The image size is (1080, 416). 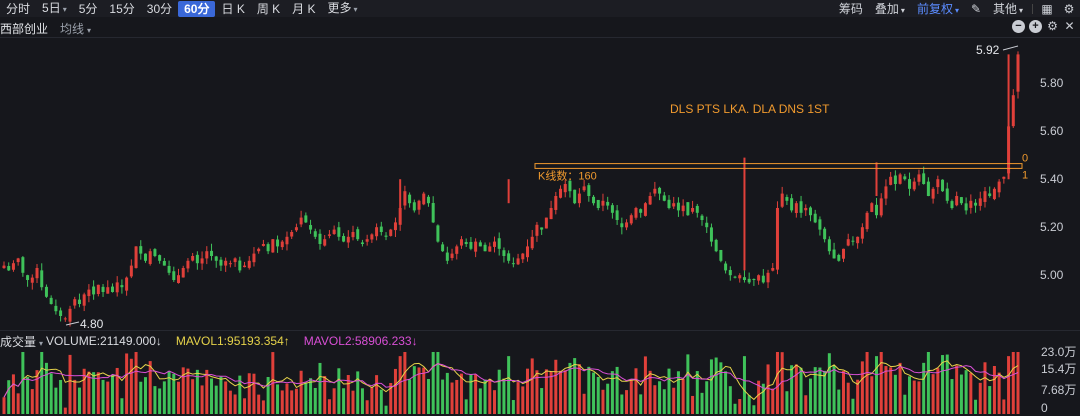 What do you see at coordinates (54, 9) in the screenshot?
I see `tab-1: 5日 ▾` at bounding box center [54, 9].